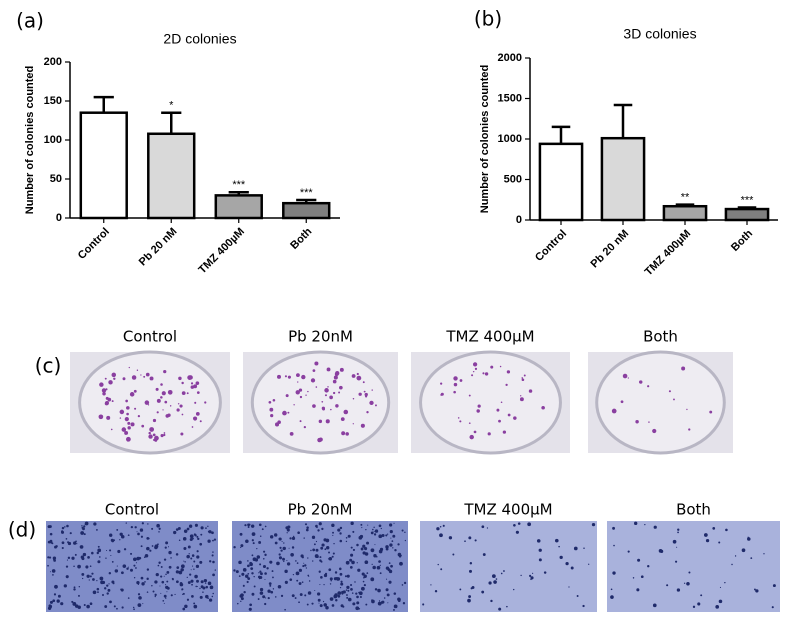 This screenshot has height=625, width=790. I want to click on photo-bg, so click(693, 566).